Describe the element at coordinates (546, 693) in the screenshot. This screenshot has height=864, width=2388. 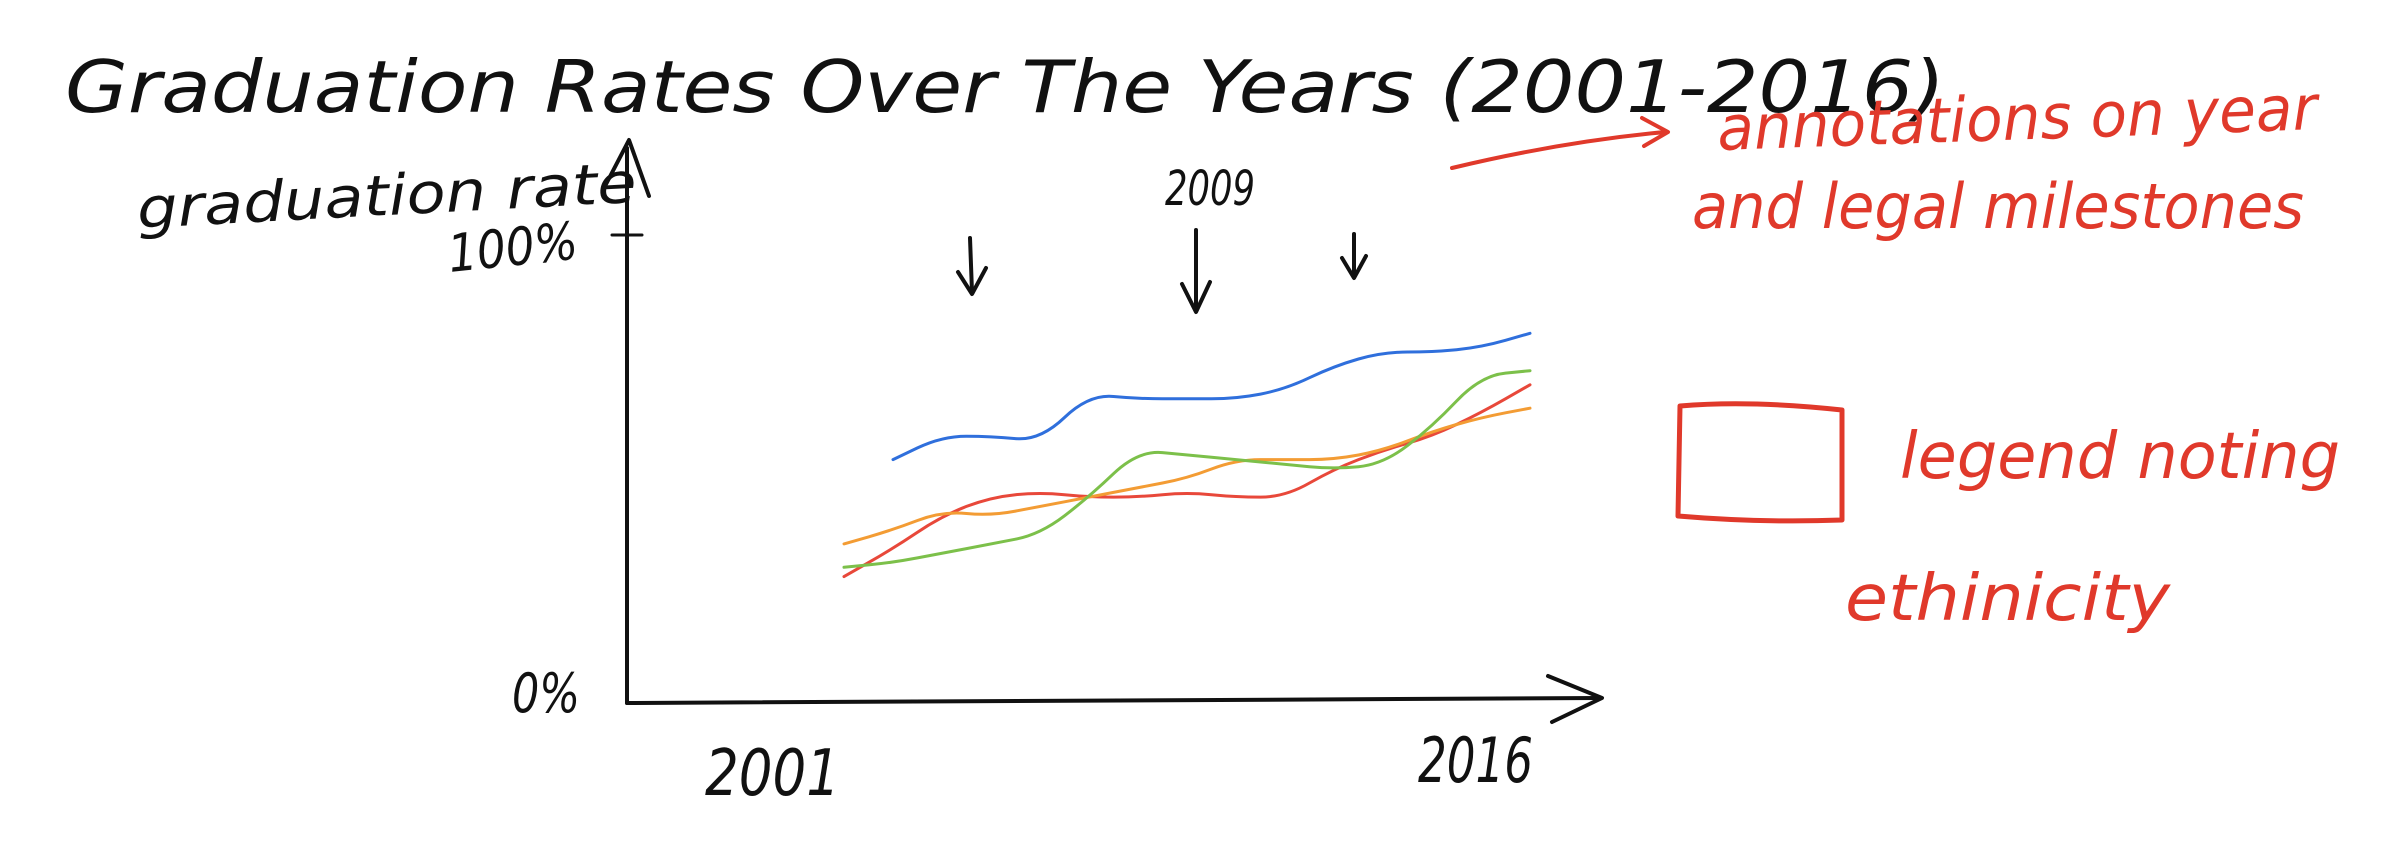
I see `y-tick-label-0: 0%` at that location.